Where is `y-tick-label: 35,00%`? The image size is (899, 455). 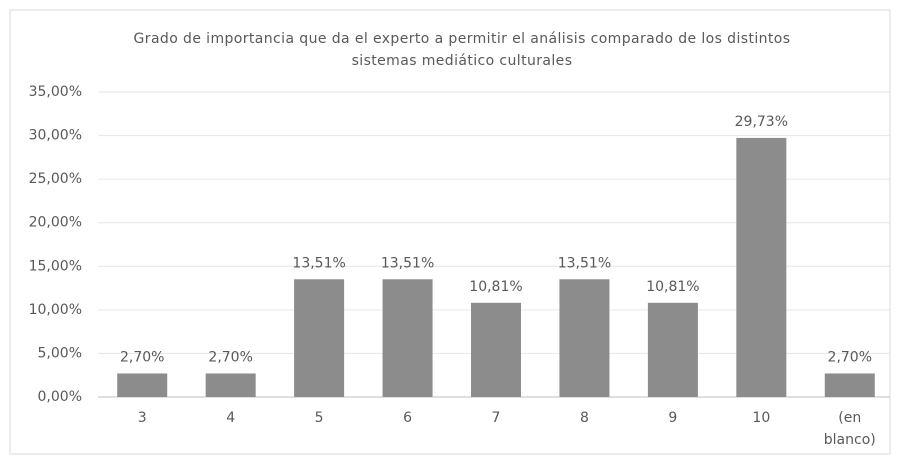 y-tick-label: 35,00% is located at coordinates (55, 92).